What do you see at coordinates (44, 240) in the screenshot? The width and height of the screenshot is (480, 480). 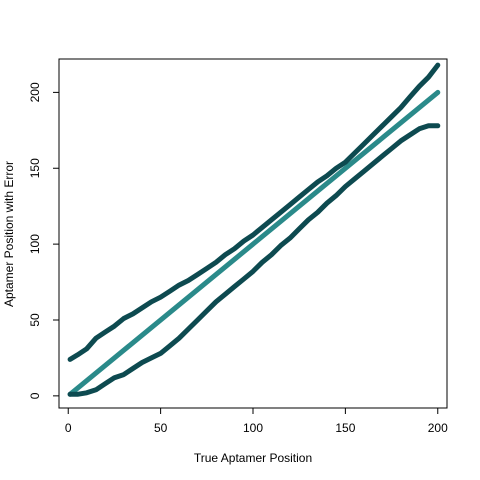 I see `y-axis: 0 50 100 150 200` at bounding box center [44, 240].